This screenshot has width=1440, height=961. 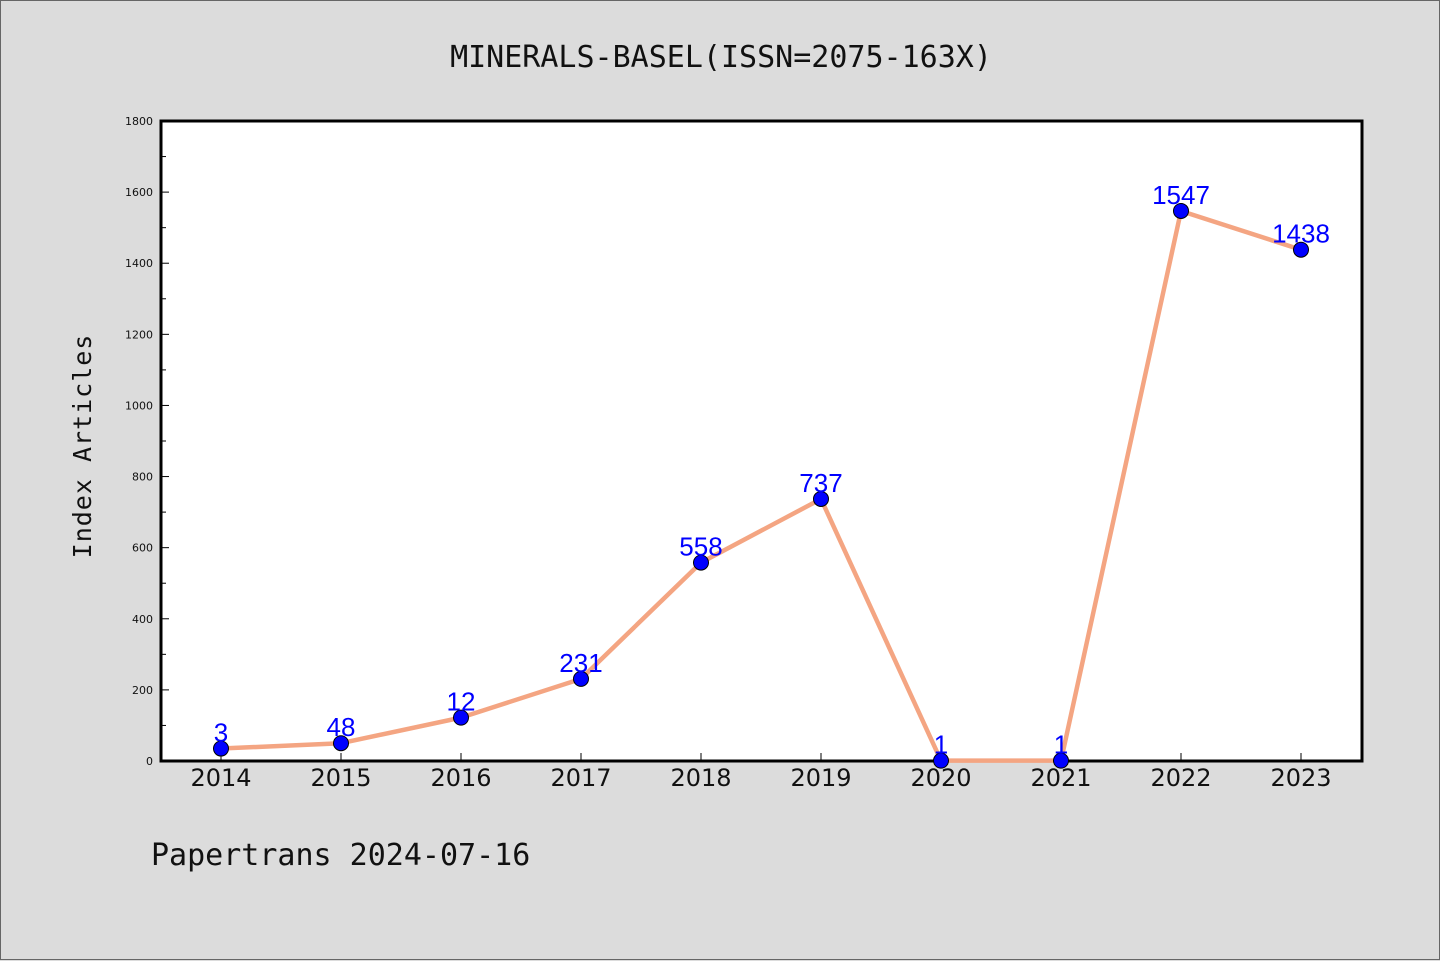 What do you see at coordinates (139, 263) in the screenshot?
I see `y-tick-label: 1400` at bounding box center [139, 263].